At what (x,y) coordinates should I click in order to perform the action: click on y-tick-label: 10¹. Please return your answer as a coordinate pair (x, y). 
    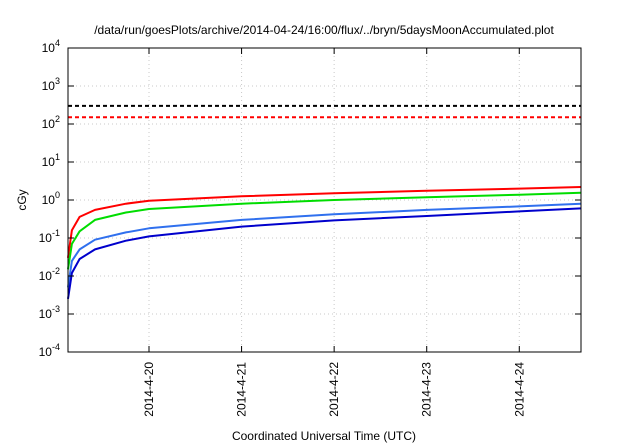
    Looking at the image, I should click on (51, 160).